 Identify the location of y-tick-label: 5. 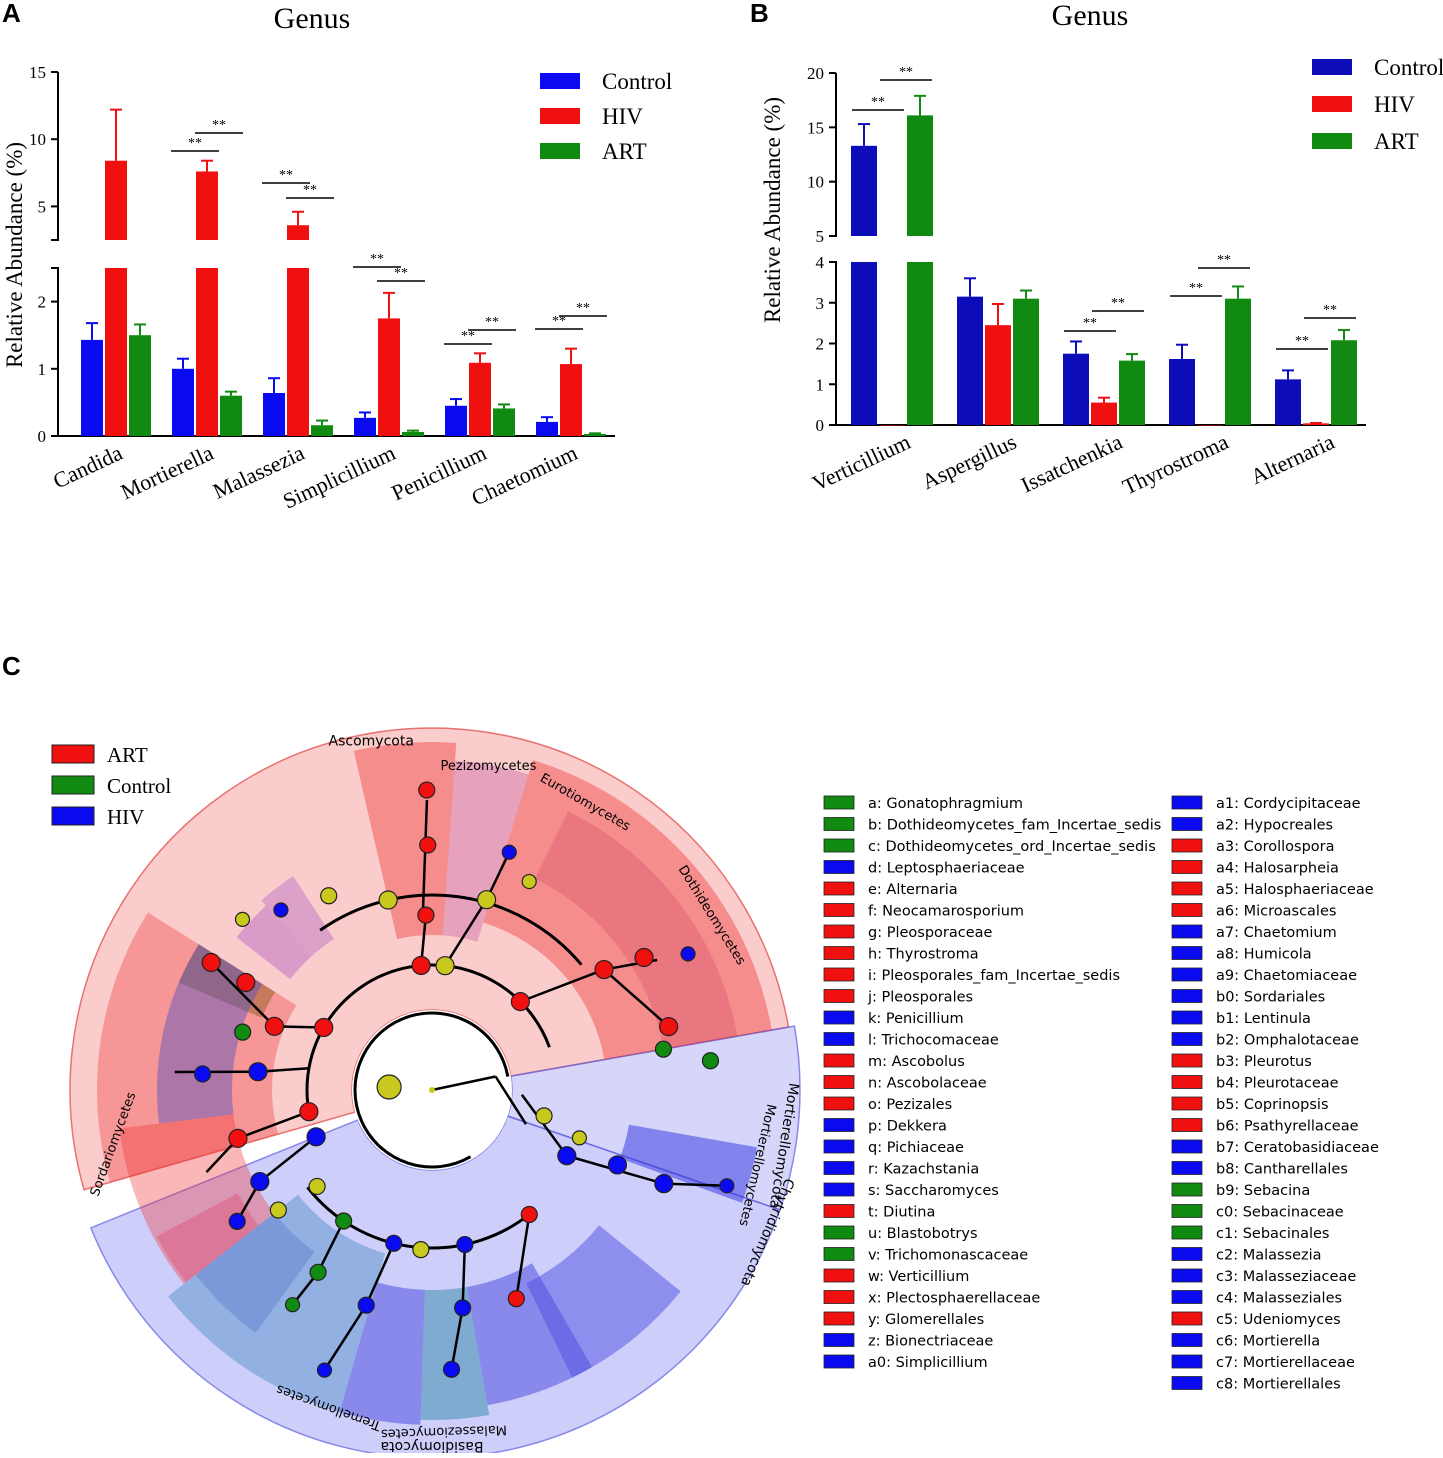
(820, 236).